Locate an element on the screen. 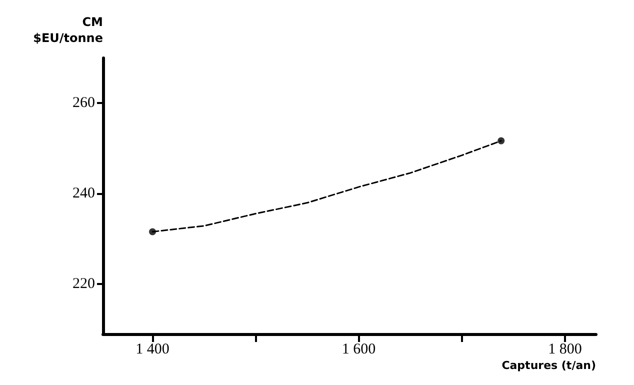 The height and width of the screenshot is (385, 634). x-tick-label: 1 800 is located at coordinates (565, 350).